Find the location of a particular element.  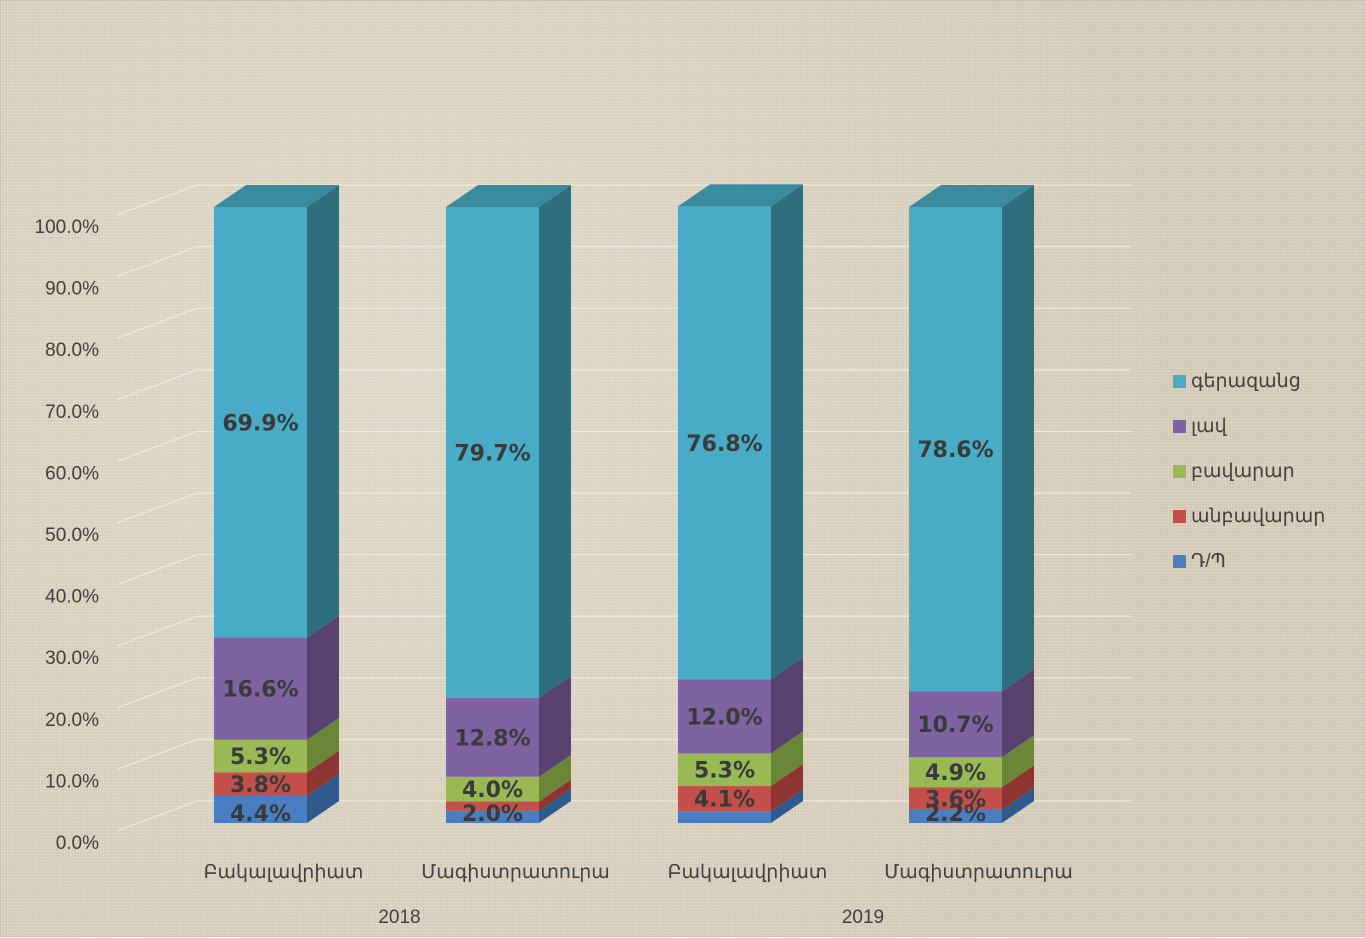

data-label: 4.1% is located at coordinates (724, 800).